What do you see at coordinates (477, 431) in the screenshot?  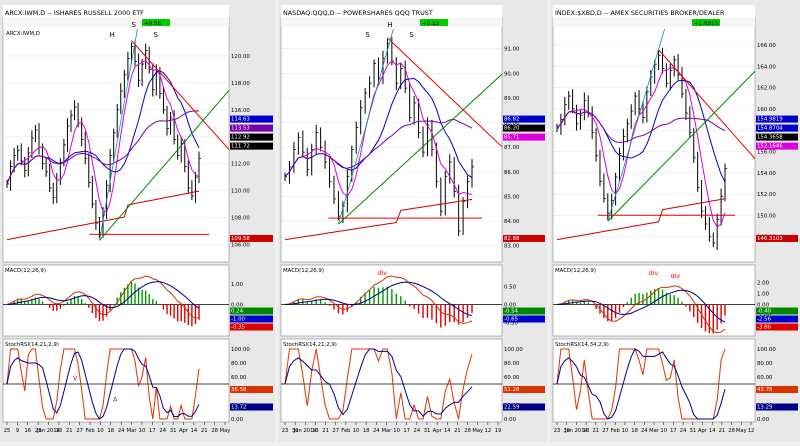 I see `x-tick-label: May` at bounding box center [477, 431].